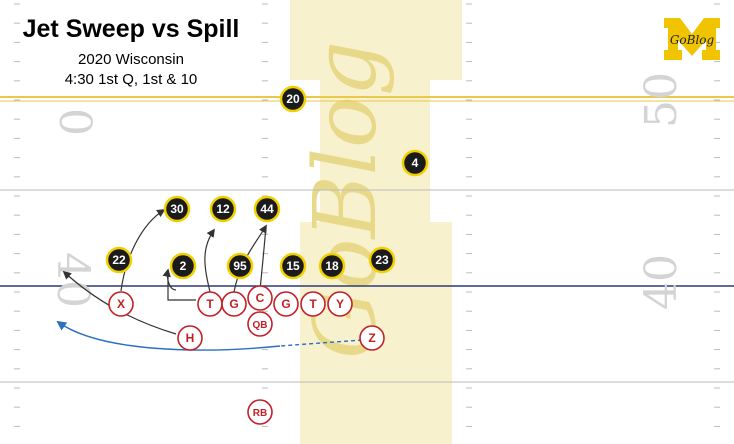 The width and height of the screenshot is (734, 444). I want to click on player-label: 18, so click(332, 266).